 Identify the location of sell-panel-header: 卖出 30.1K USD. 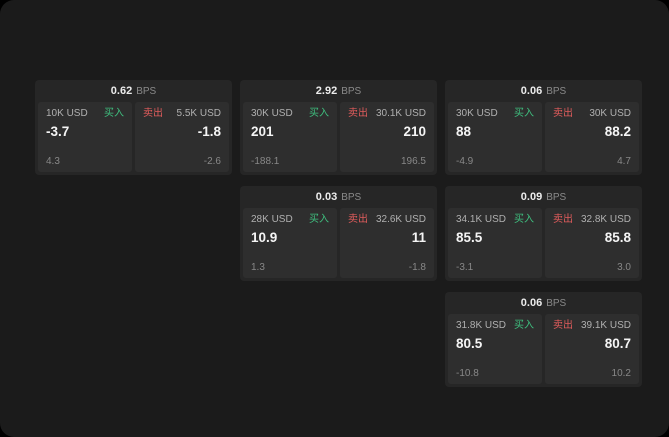
(387, 114).